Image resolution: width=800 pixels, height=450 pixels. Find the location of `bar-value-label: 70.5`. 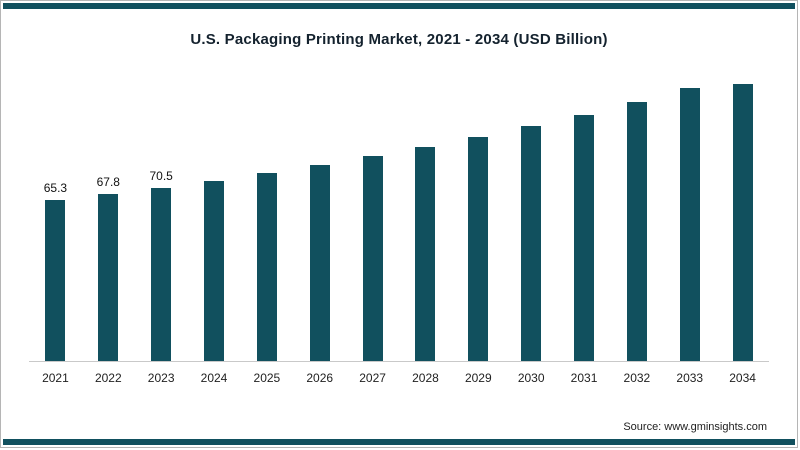

bar-value-label: 70.5 is located at coordinates (161, 176).